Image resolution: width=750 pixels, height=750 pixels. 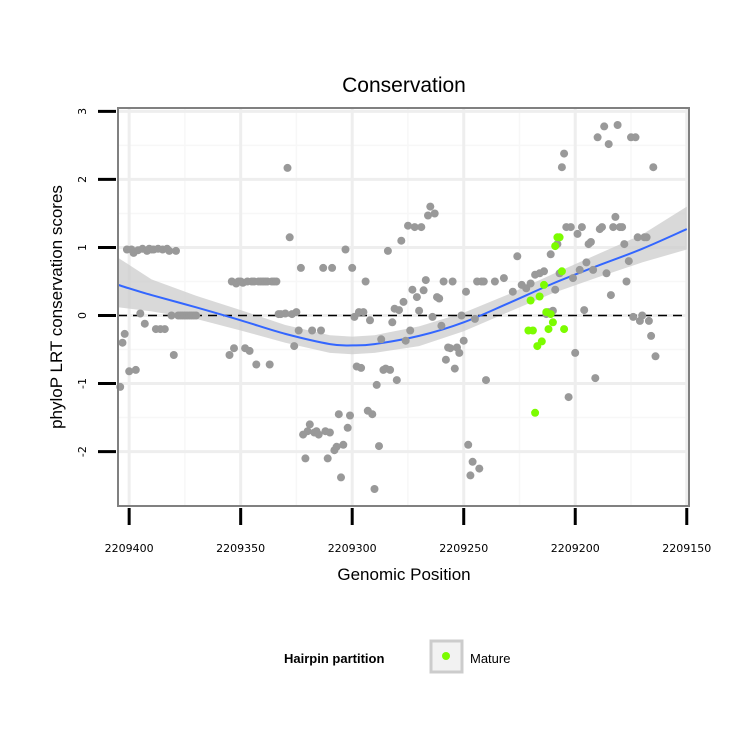 What do you see at coordinates (82, 383) in the screenshot?
I see `y-tick-label: -1` at bounding box center [82, 383].